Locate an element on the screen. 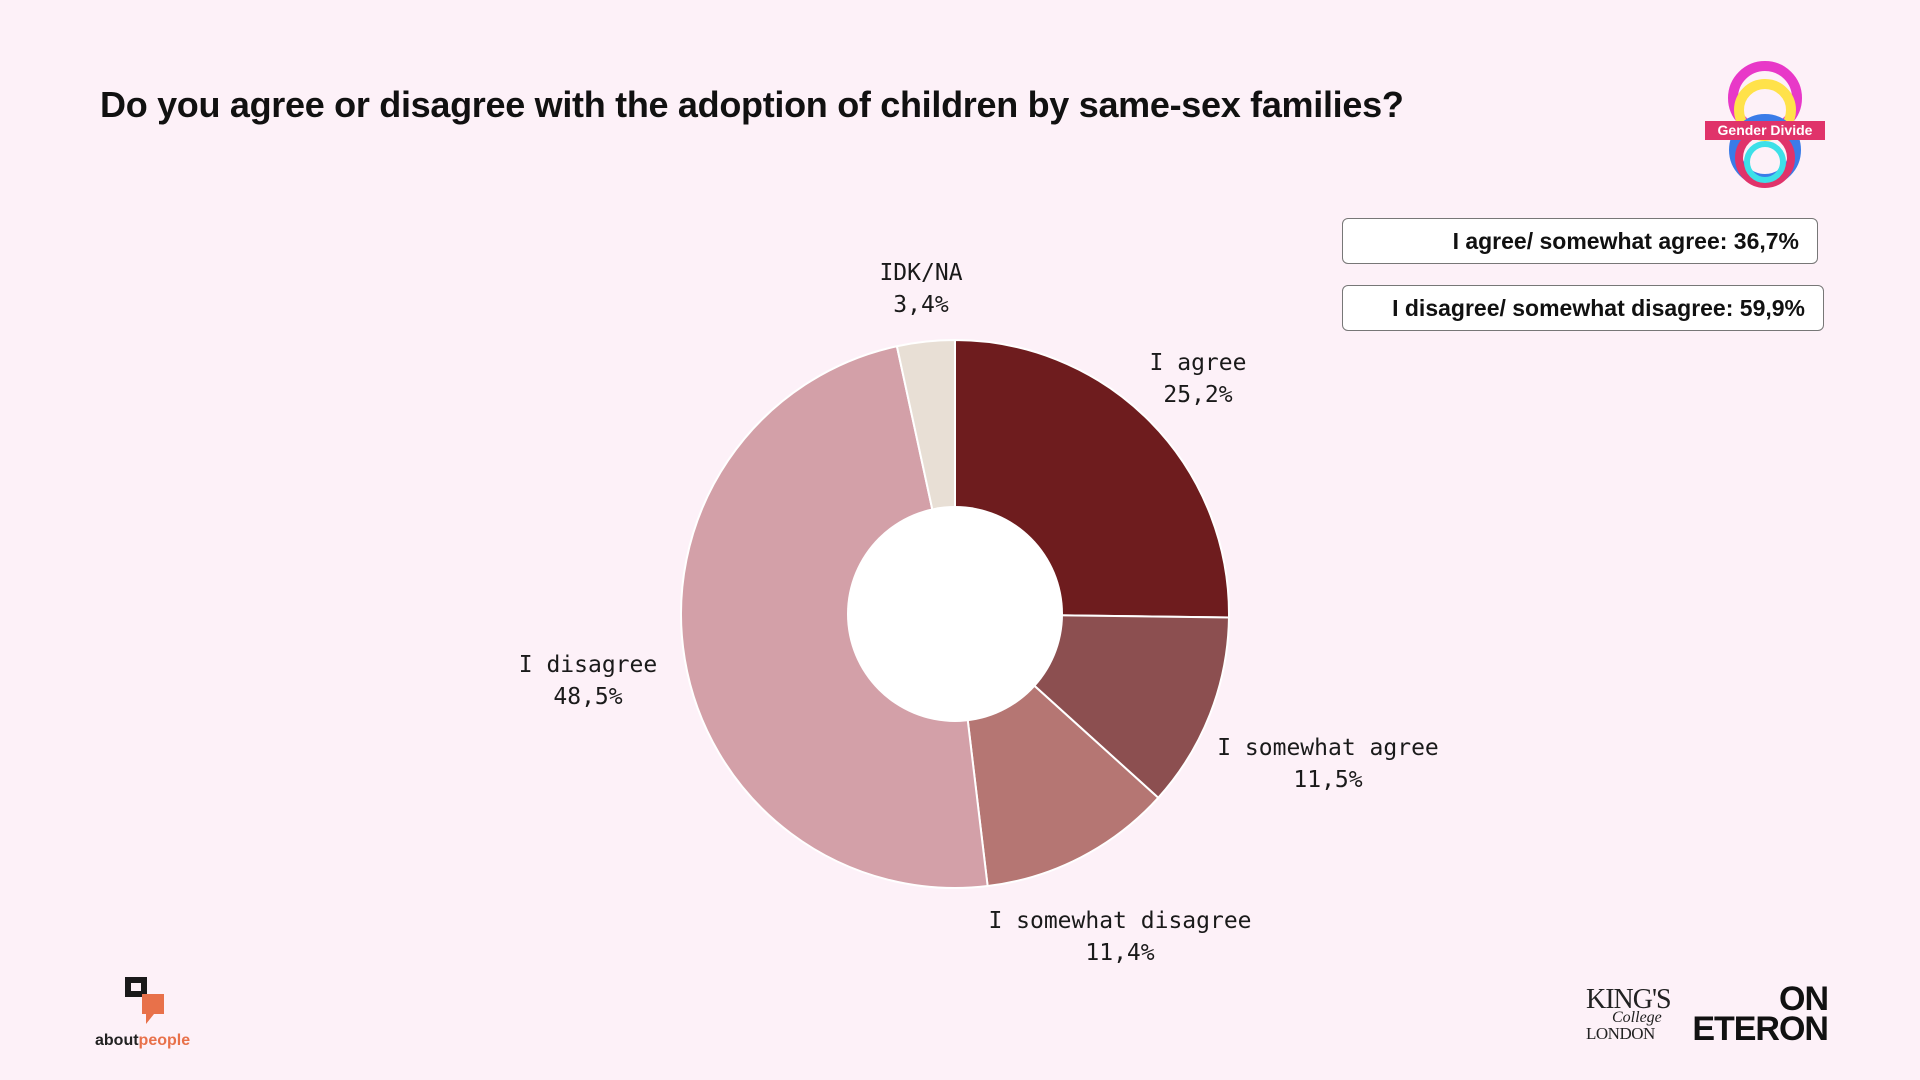 The height and width of the screenshot is (1080, 1920). agree-summary-box: I agree/ somewhat agree: 36,7% is located at coordinates (1580, 241).